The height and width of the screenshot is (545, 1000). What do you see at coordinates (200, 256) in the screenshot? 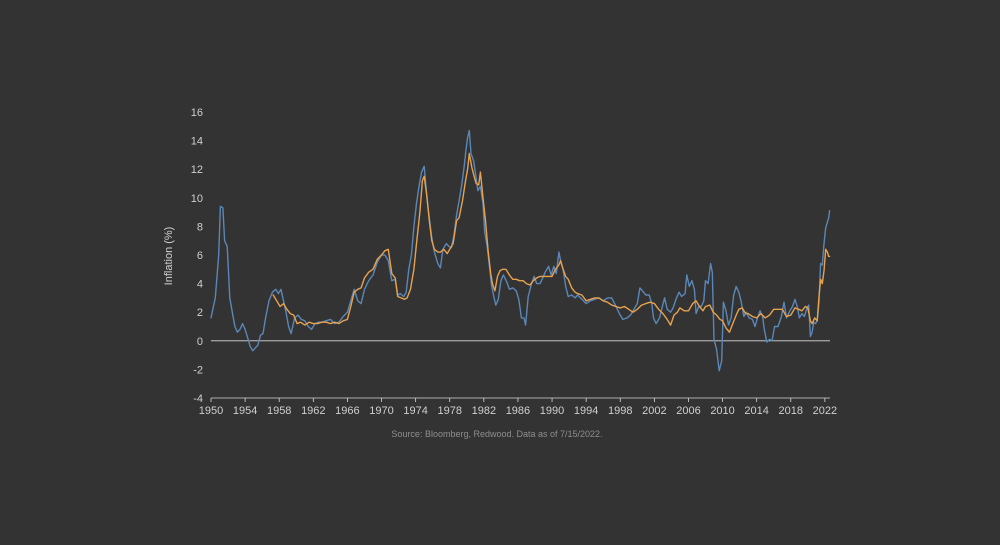
I see `y-tick-label: 6` at bounding box center [200, 256].